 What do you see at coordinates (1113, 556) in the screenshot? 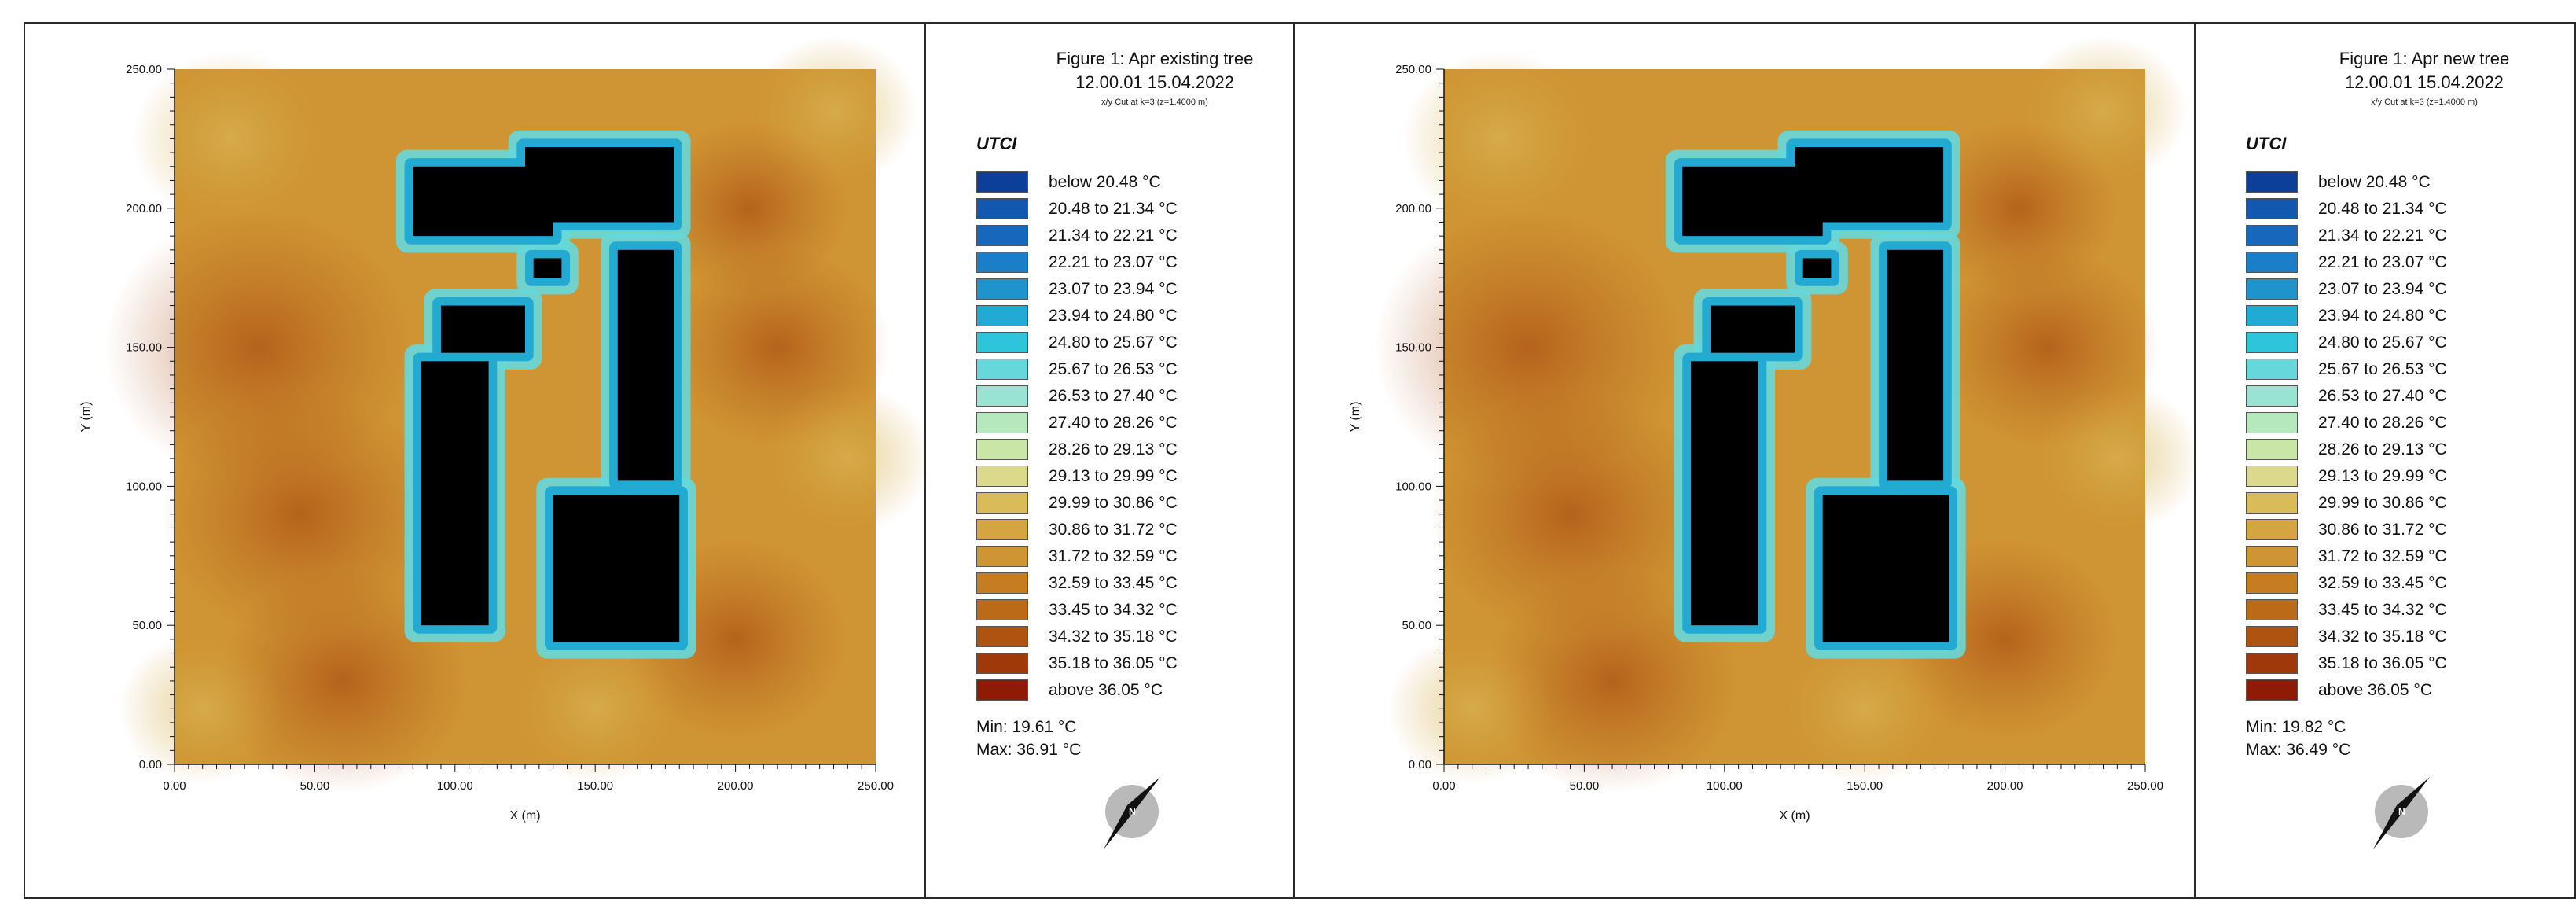
I see `legend-label: 31.72 to 32.59 °C` at bounding box center [1113, 556].